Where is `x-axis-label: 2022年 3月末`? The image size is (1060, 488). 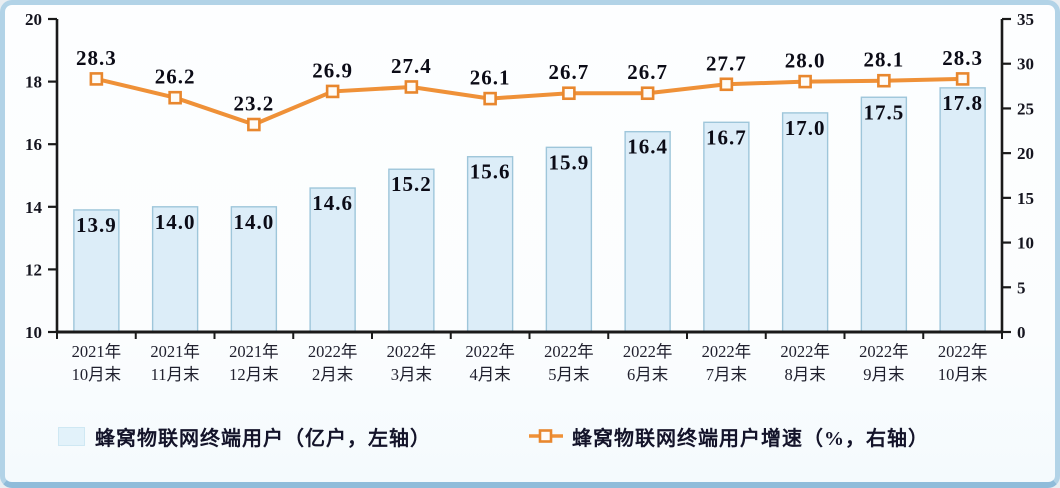 x-axis-label: 2022年 3月末 is located at coordinates (411, 363).